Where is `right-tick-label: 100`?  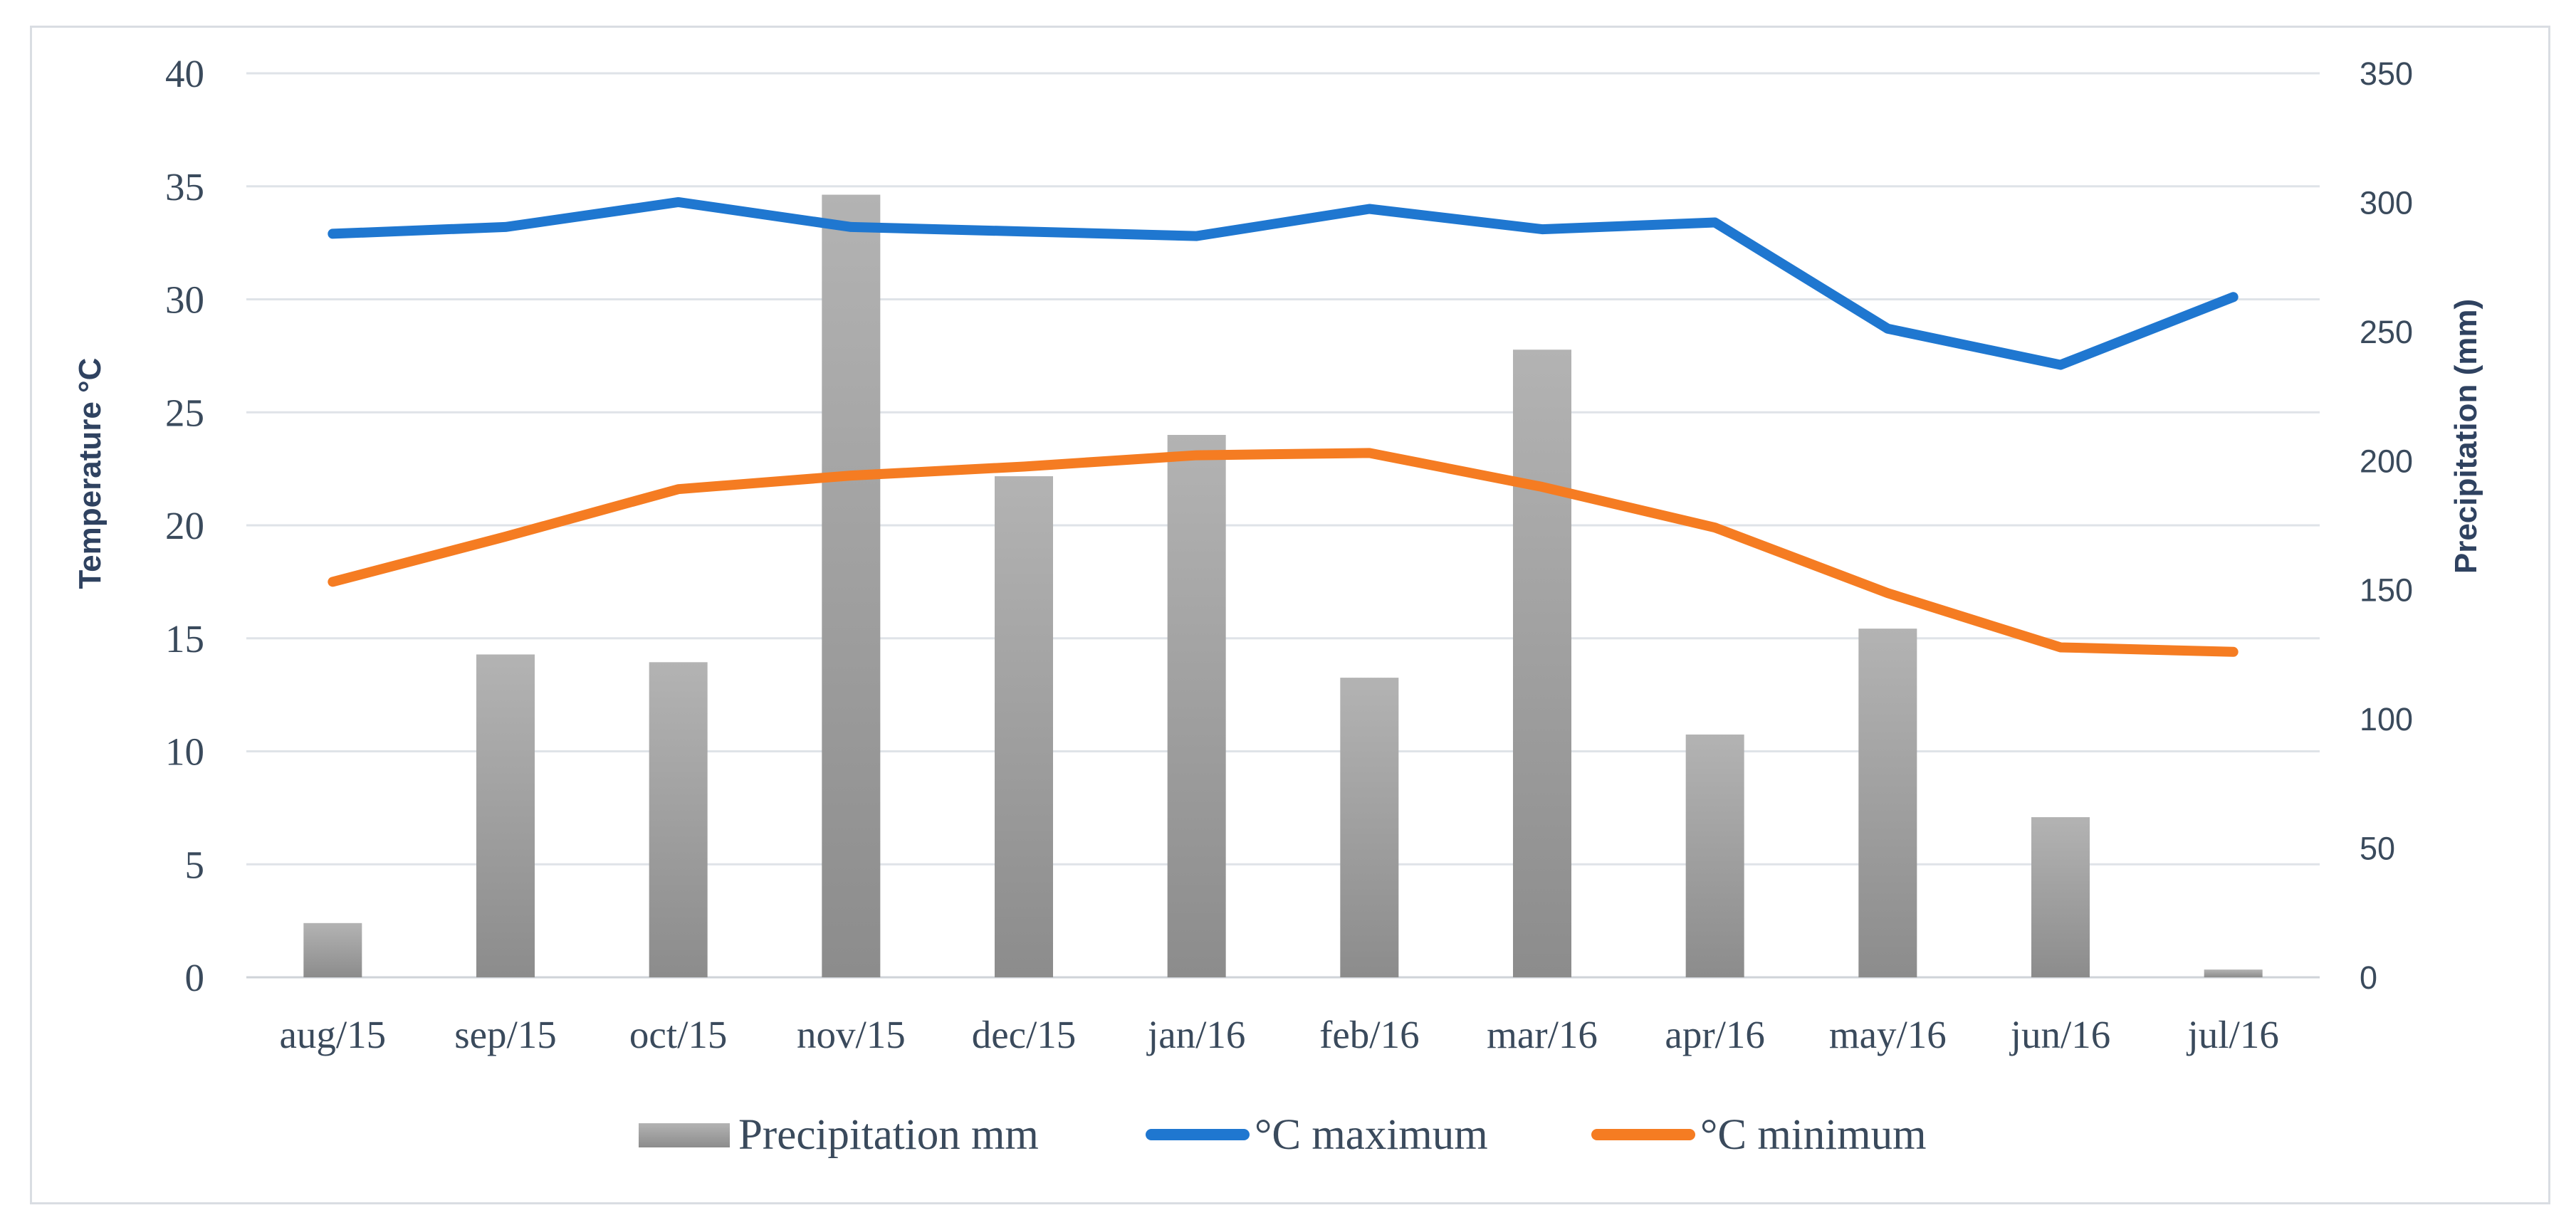 right-tick-label: 100 is located at coordinates (2386, 719).